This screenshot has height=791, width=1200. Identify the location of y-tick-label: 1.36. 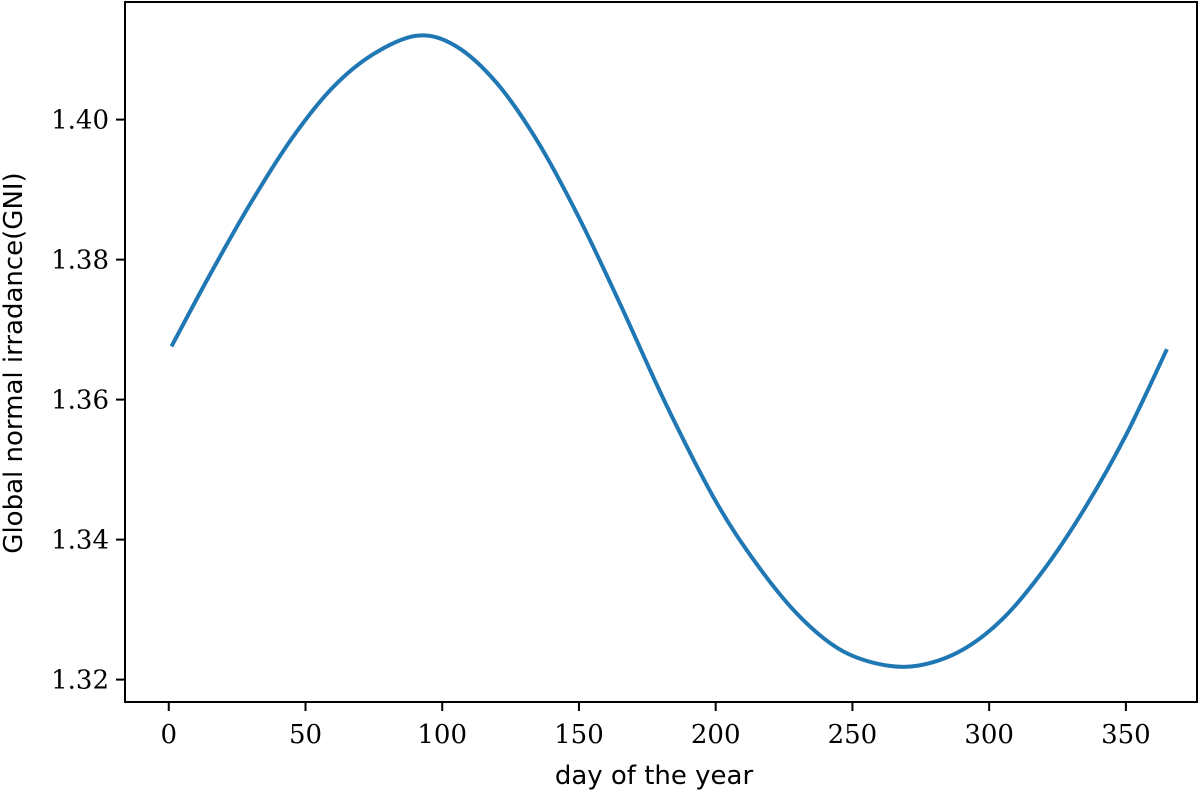
(80, 401).